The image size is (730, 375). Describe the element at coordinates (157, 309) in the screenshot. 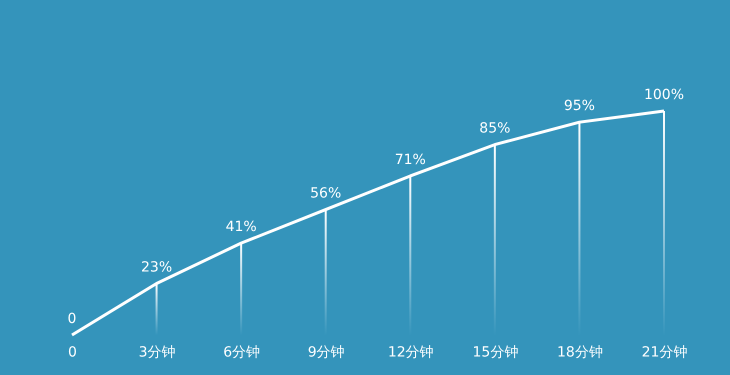

I see `bar` at that location.